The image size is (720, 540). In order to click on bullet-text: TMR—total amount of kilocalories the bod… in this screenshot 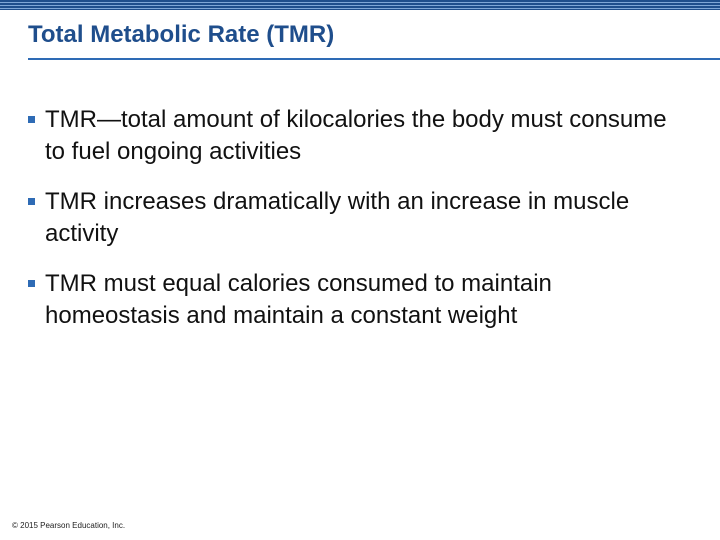, I will do `click(356, 135)`.